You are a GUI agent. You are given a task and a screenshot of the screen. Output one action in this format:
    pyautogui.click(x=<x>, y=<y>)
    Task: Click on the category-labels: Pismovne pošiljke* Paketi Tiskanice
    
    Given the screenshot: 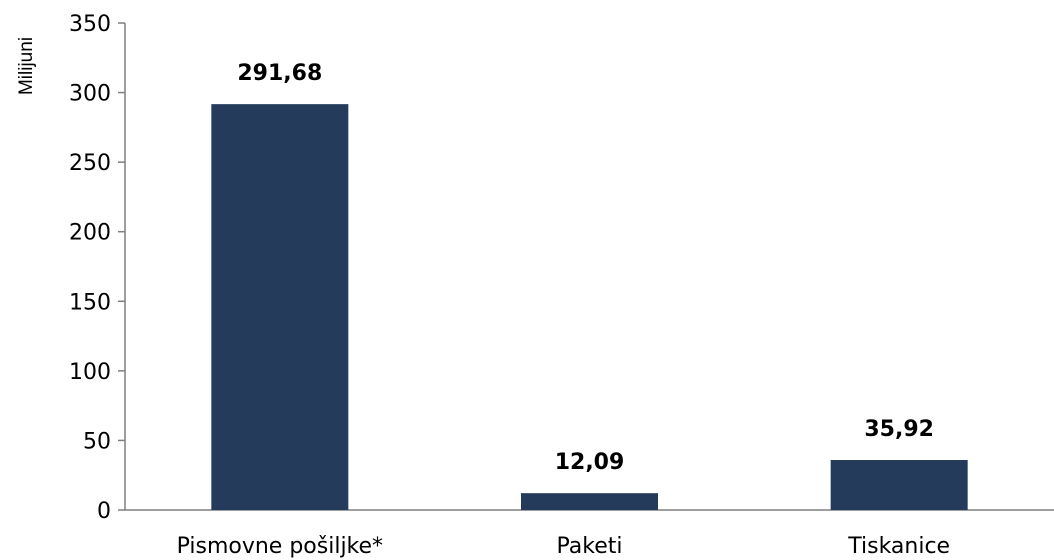 What is the action you would take?
    pyautogui.click(x=563, y=546)
    